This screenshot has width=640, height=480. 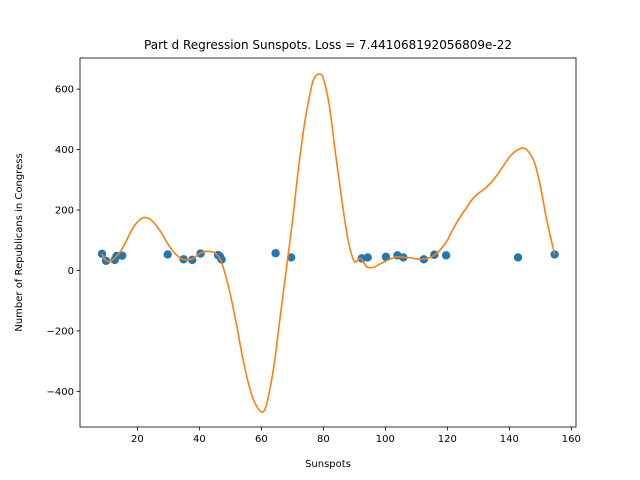 I want to click on x-tick-label: 100, so click(x=385, y=439).